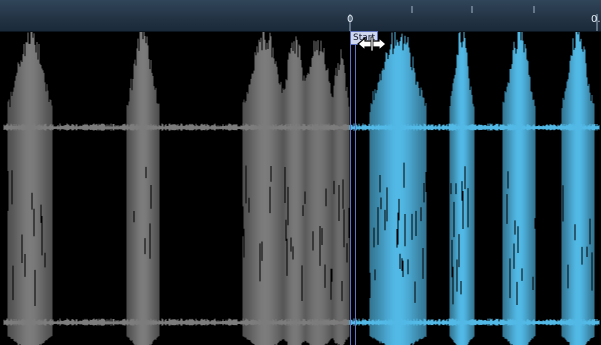 The image size is (601, 345). Describe the element at coordinates (350, 188) in the screenshot. I see `start-marker-line` at that location.